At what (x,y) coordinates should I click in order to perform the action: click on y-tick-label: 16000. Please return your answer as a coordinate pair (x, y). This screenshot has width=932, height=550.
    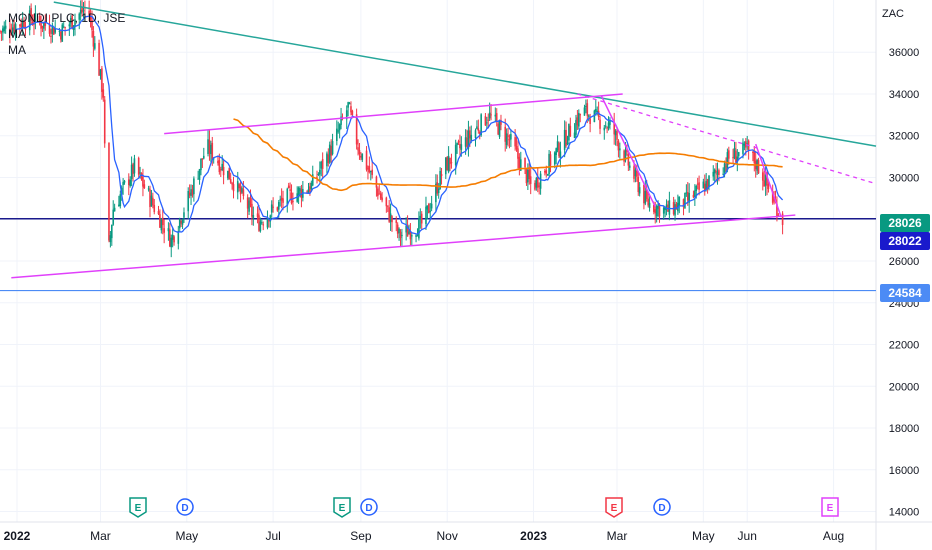
    Looking at the image, I should click on (904, 471).